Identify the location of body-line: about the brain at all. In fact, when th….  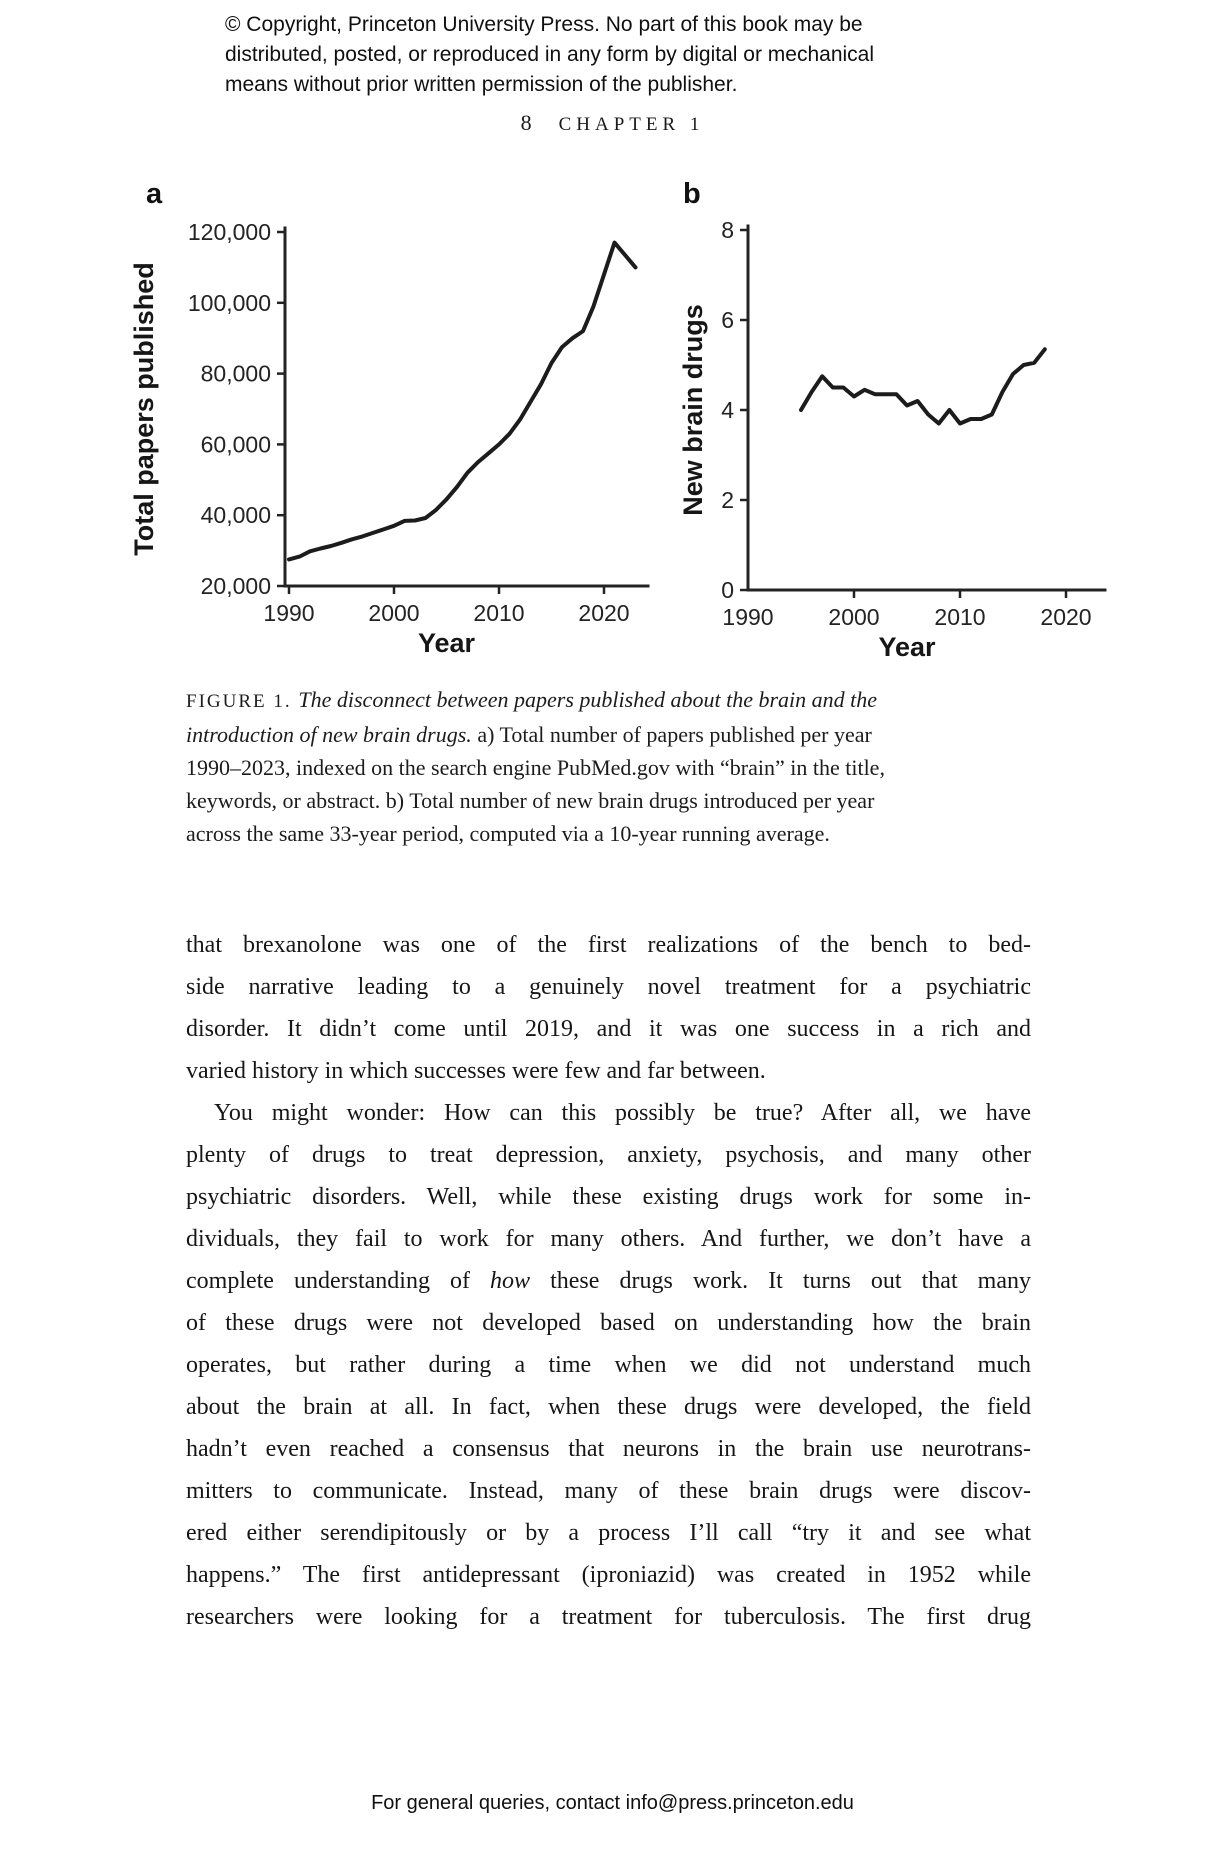
(608, 1407).